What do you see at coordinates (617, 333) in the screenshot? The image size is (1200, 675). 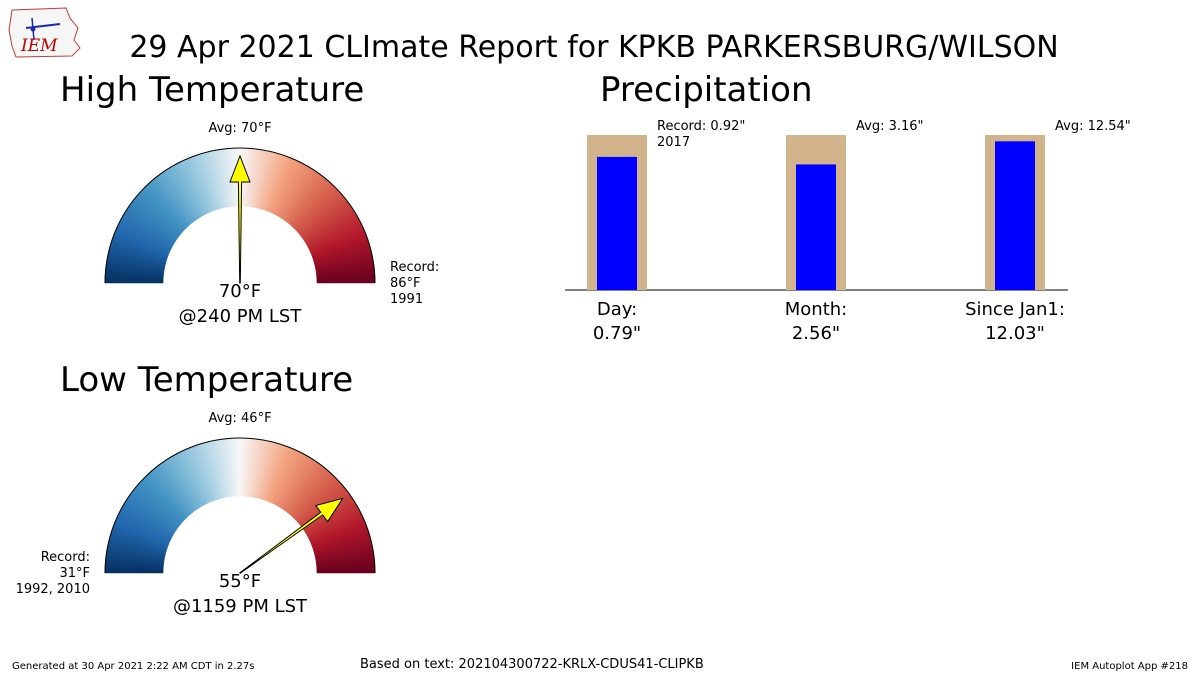 I see `precip-value-label: 0.79"` at bounding box center [617, 333].